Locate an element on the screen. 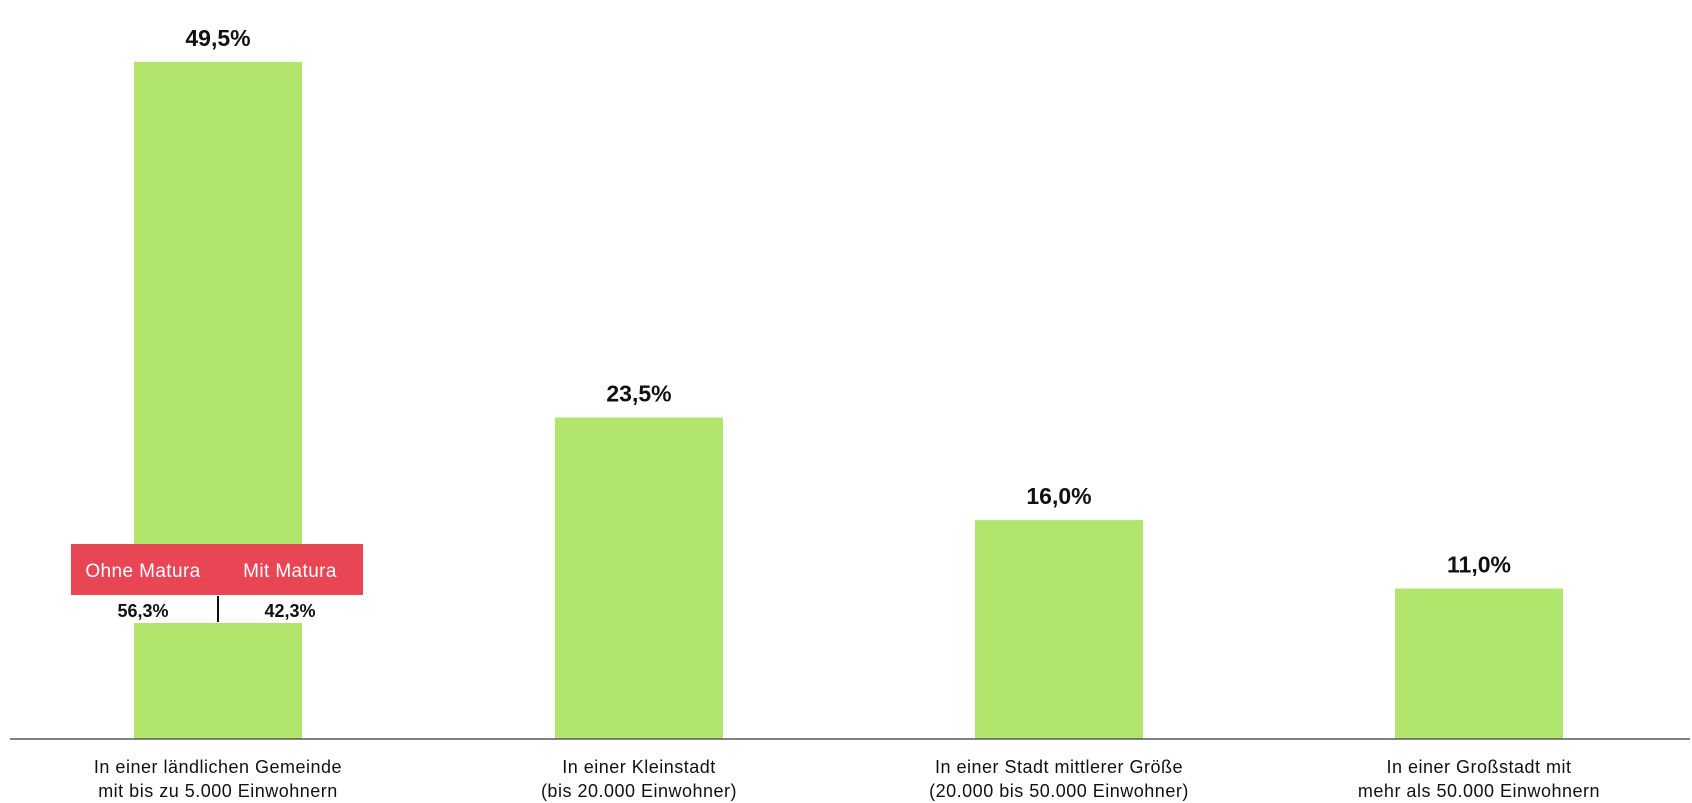 This screenshot has width=1692, height=803. category-label-4-line-2: mehr als 50.000 Einwohnern is located at coordinates (1479, 791).